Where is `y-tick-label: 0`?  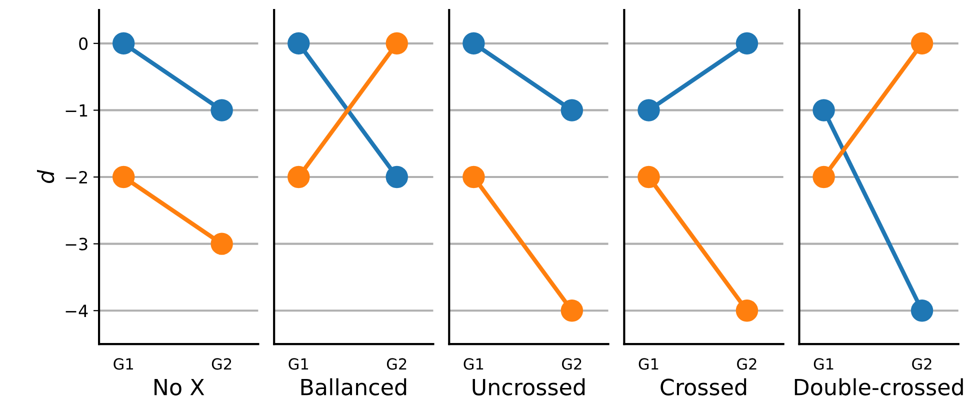
y-tick-label: 0 is located at coordinates (83, 43).